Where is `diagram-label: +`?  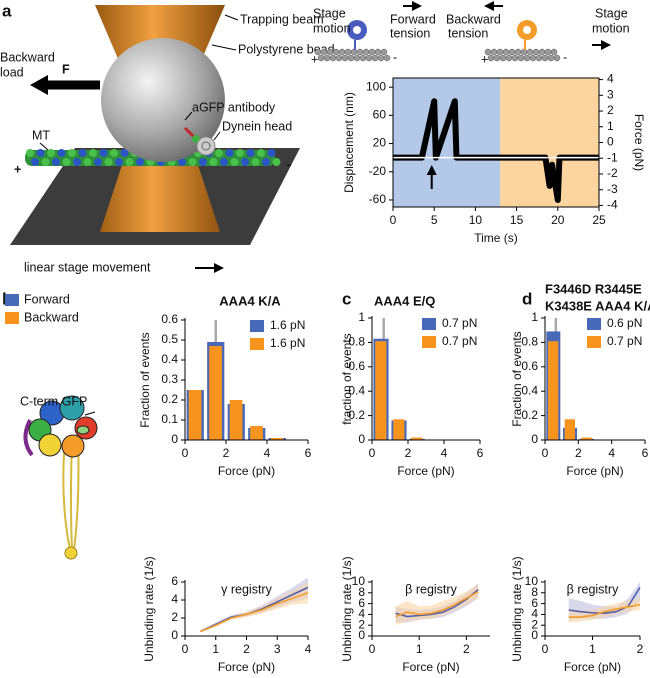 diagram-label: + is located at coordinates (17, 169).